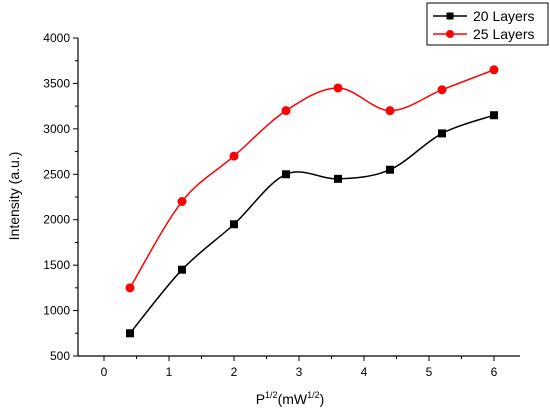 This screenshot has width=550, height=412. What do you see at coordinates (313, 395) in the screenshot?
I see `x-axis-title-unit-sup: 1/2` at bounding box center [313, 395].